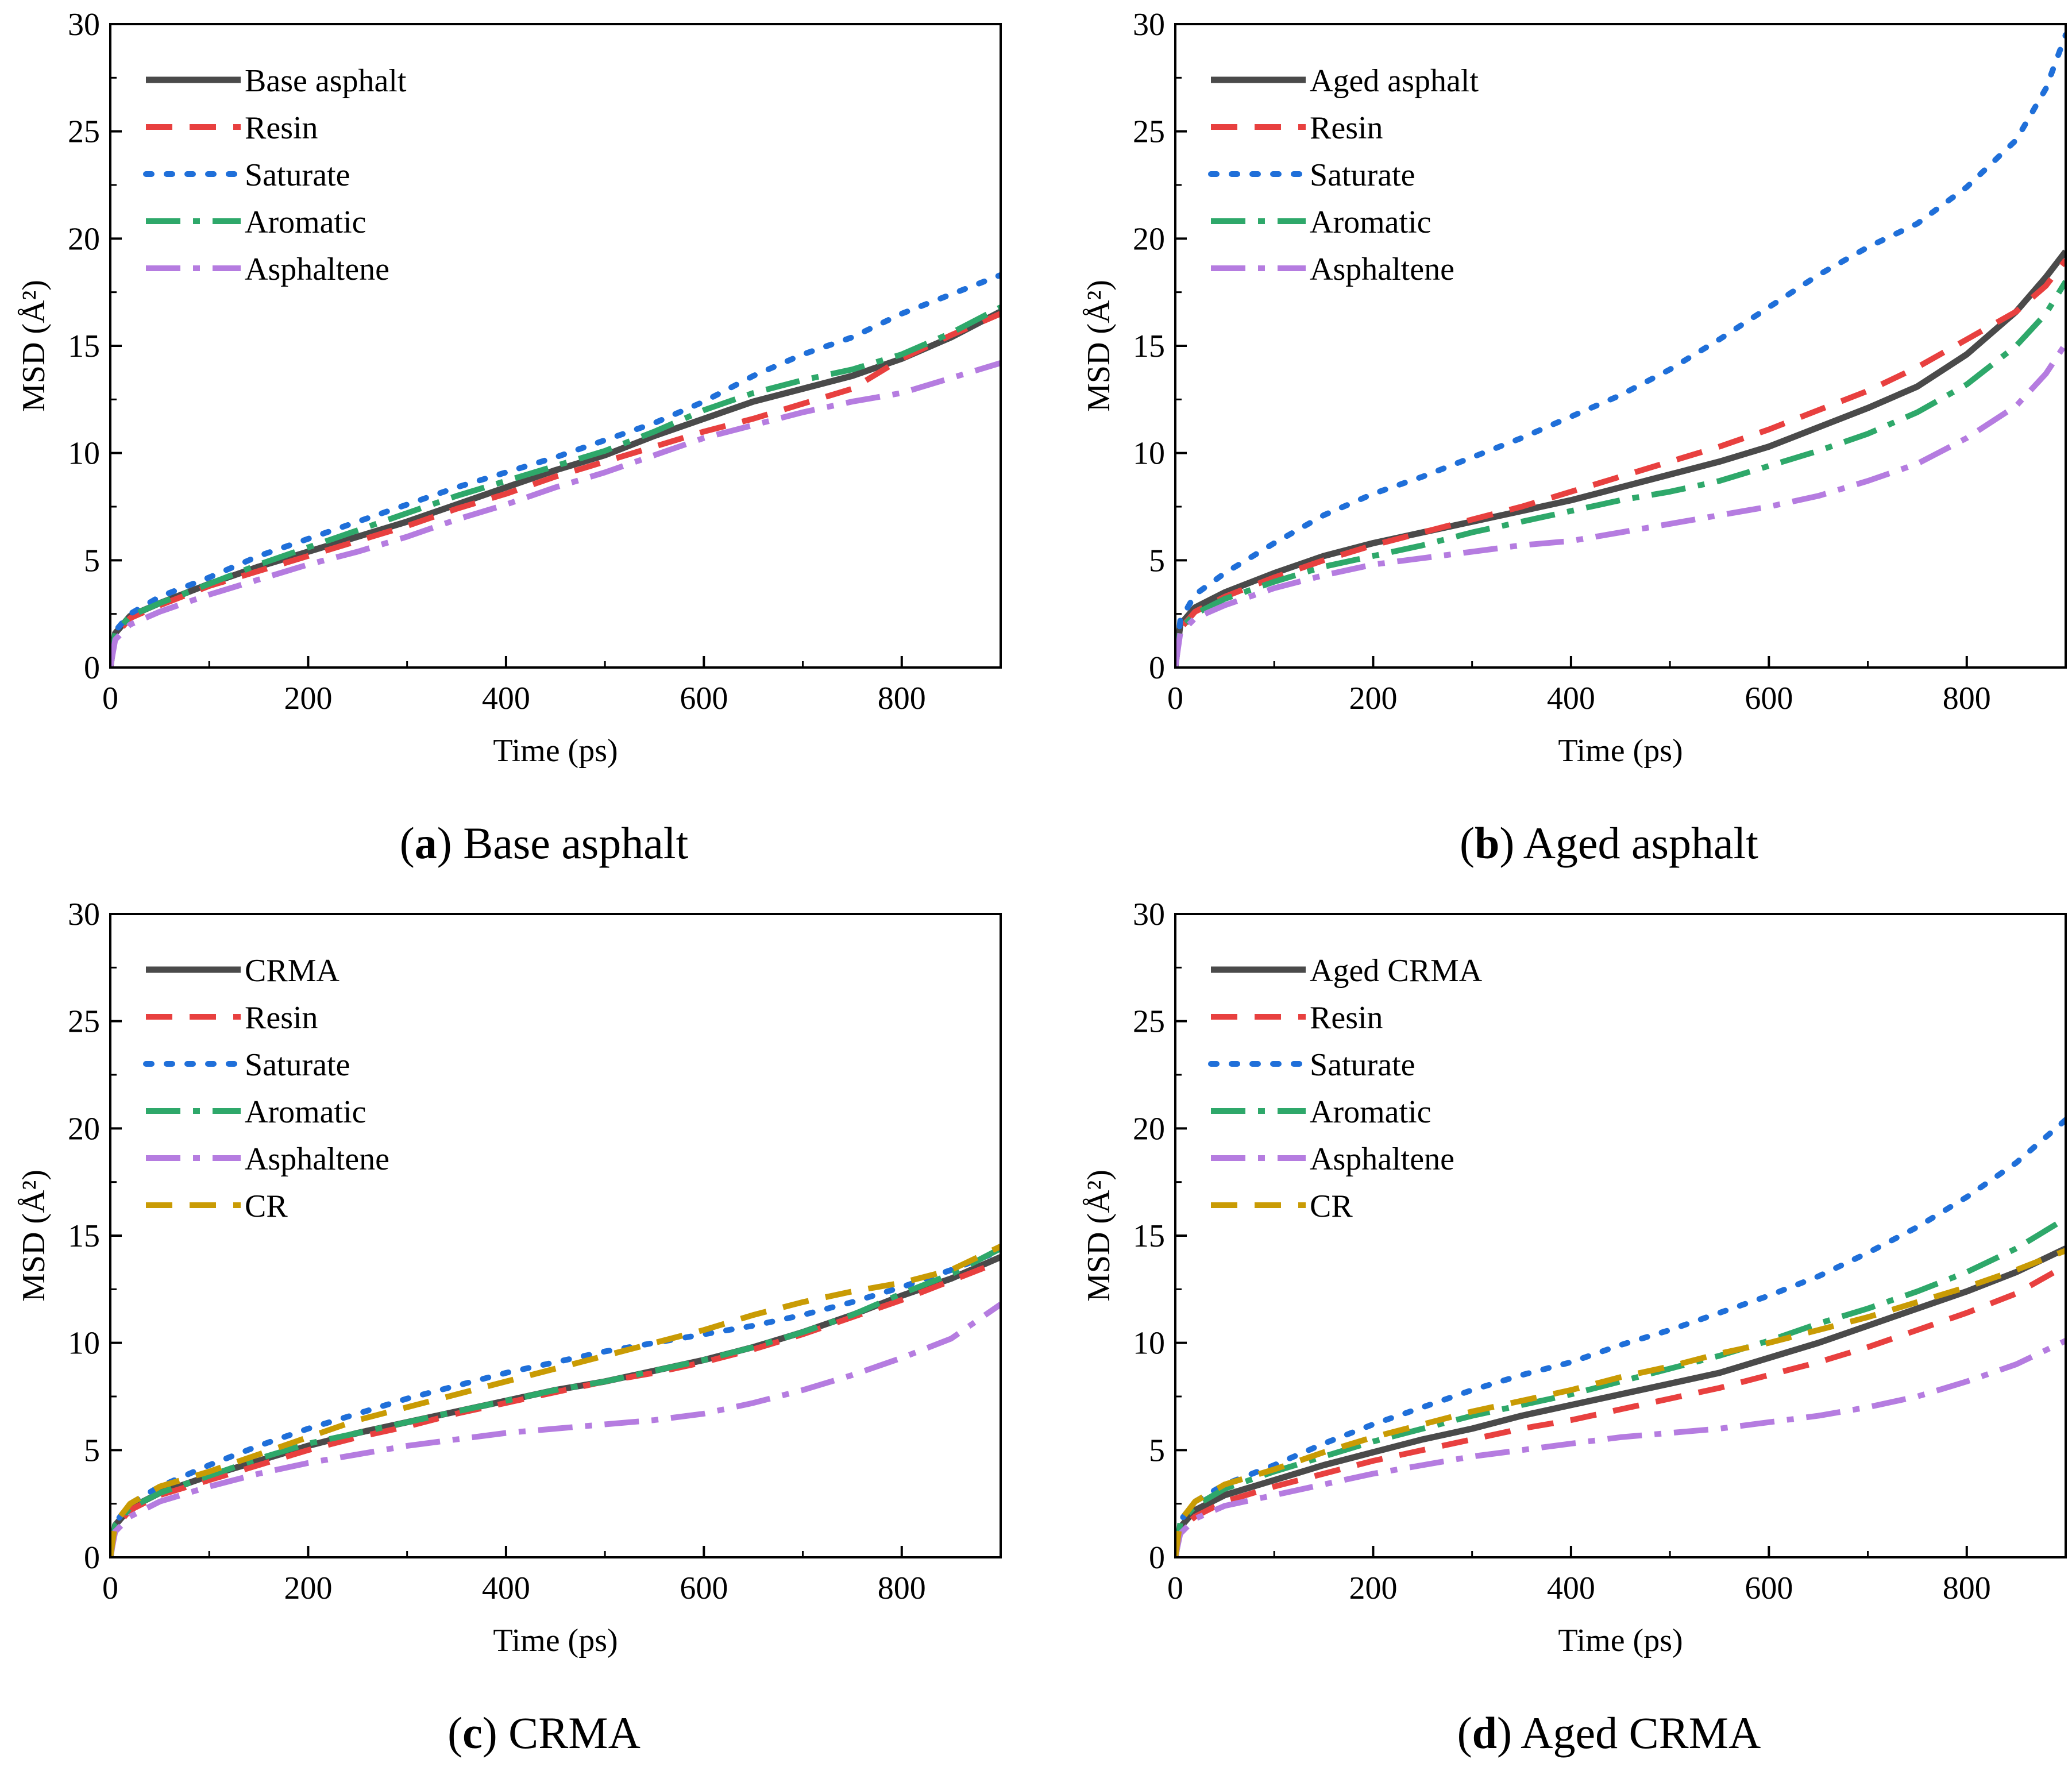 The height and width of the screenshot is (1767, 2072). I want to click on series-line-cr, so click(555, 1400).